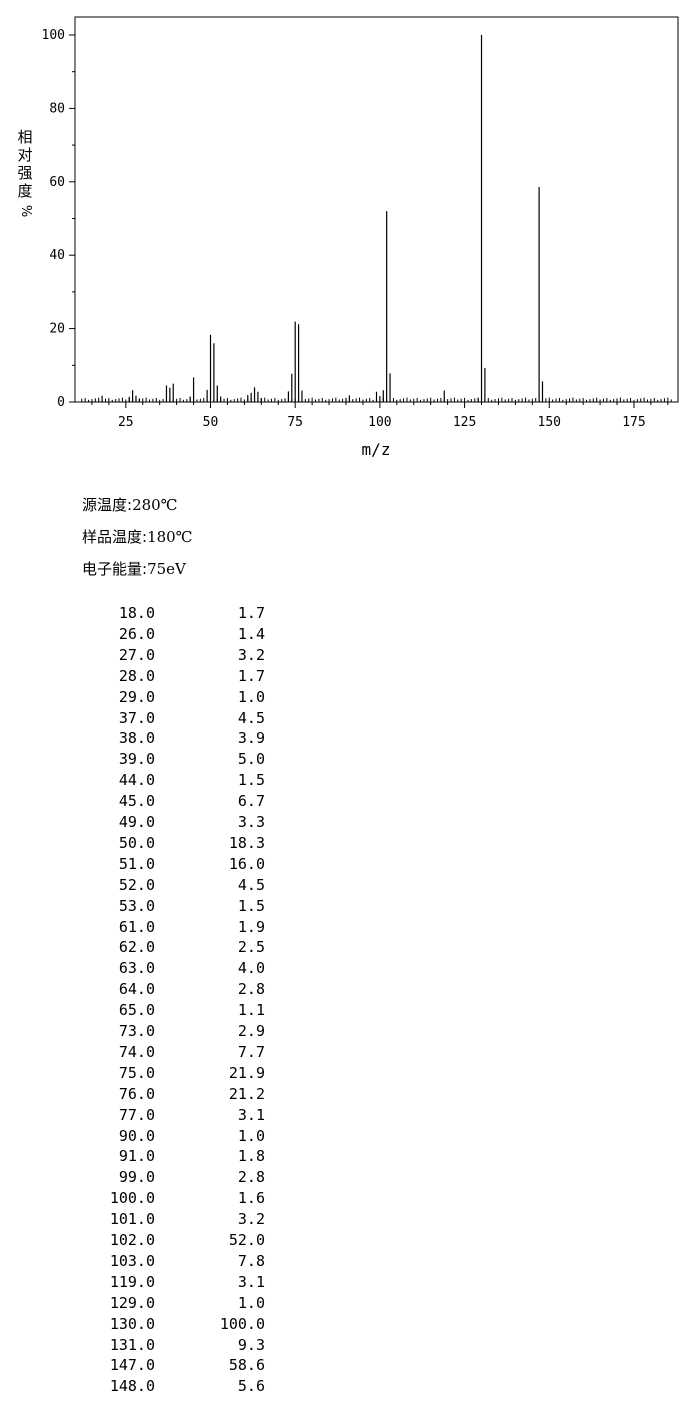 The image size is (687, 1417). Describe the element at coordinates (251, 1010) in the screenshot. I see `peak-intensity: 1.1` at that location.